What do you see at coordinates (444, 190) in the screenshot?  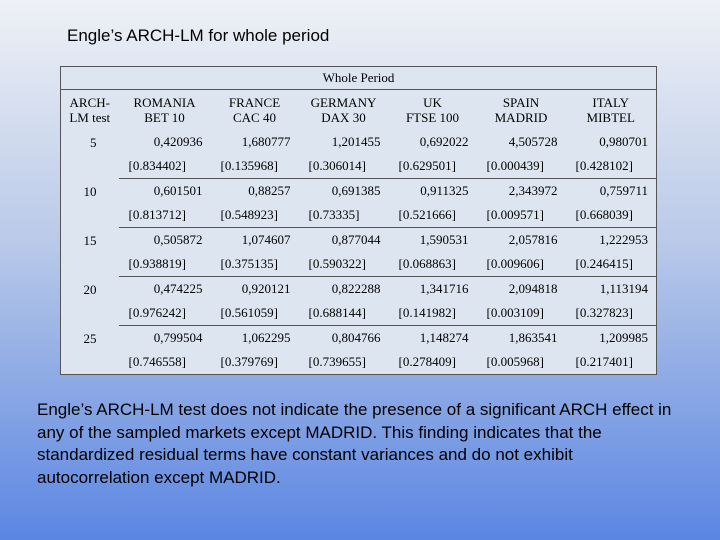 I see `statistic-cell: 0,911325` at bounding box center [444, 190].